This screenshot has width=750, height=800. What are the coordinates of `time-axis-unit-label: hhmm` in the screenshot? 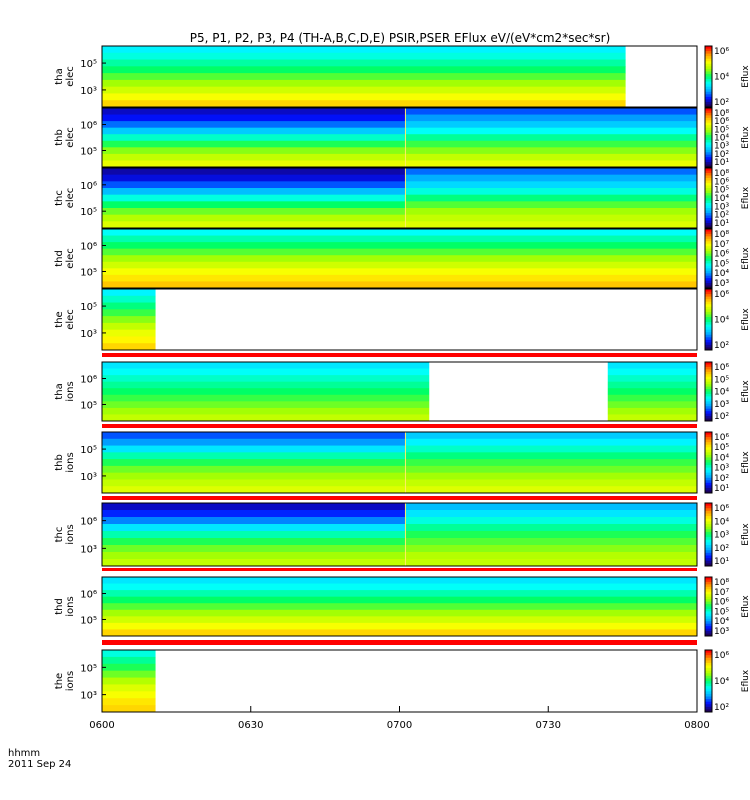 It's located at (24, 753).